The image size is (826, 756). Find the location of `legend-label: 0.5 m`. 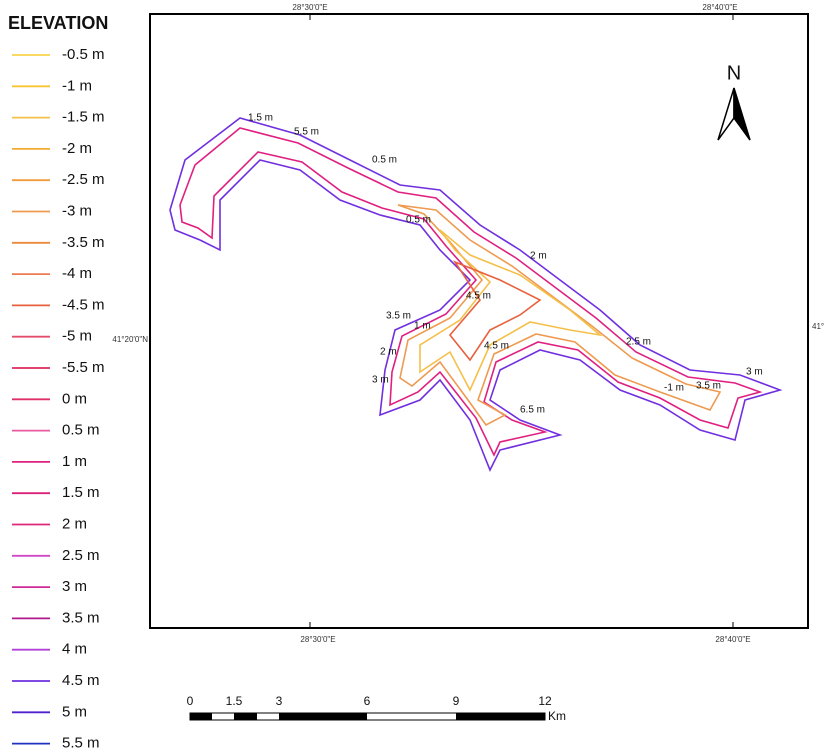

legend-label: 0.5 m is located at coordinates (81, 430).